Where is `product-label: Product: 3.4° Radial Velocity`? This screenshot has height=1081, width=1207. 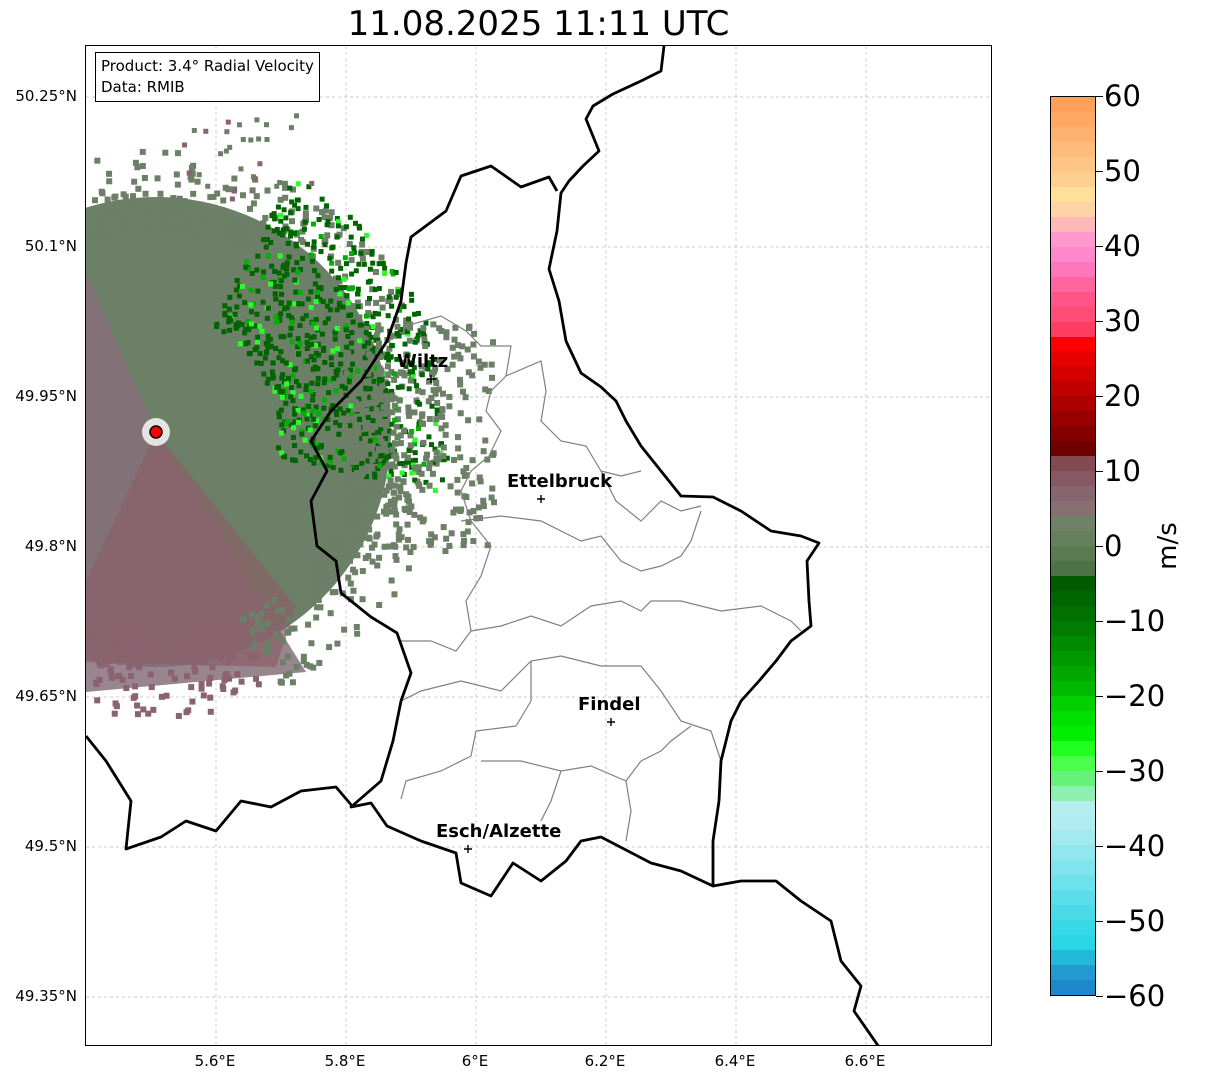 product-label: Product: 3.4° Radial Velocity is located at coordinates (207, 66).